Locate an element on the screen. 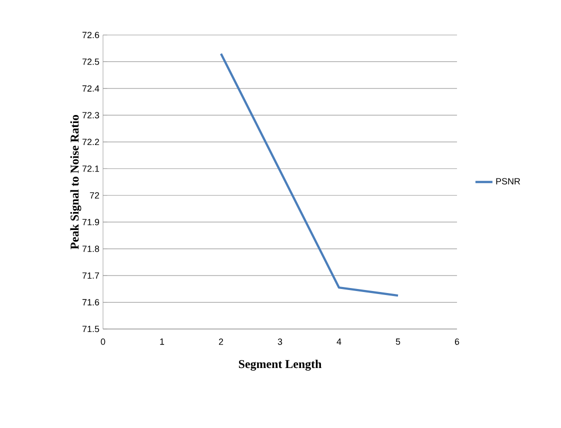 This screenshot has height=428, width=561. x-tick-label: 3 is located at coordinates (280, 341).